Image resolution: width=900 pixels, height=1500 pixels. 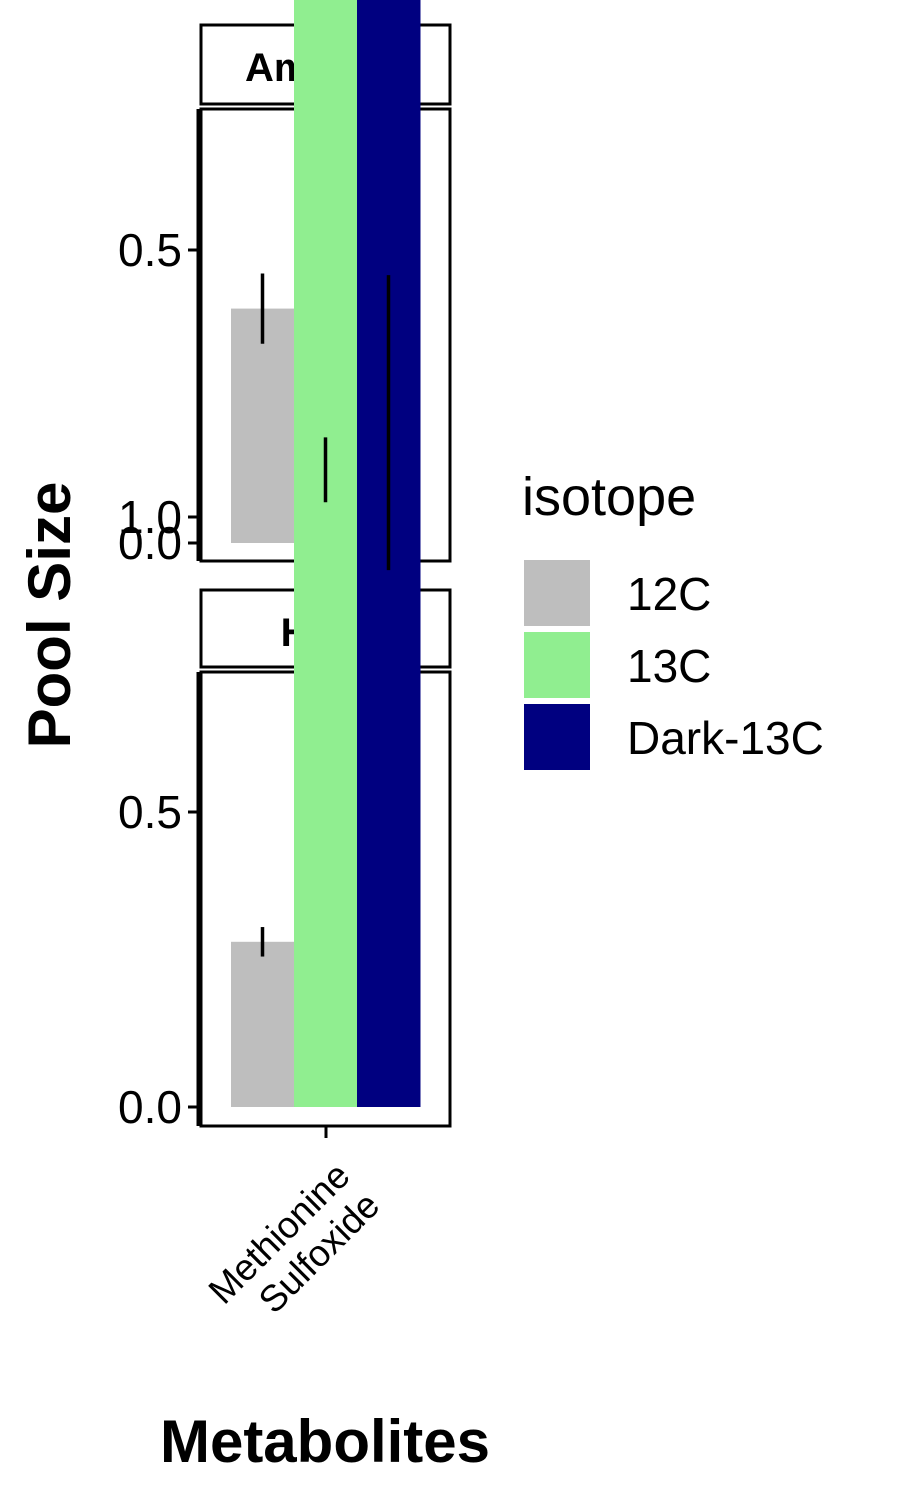 What do you see at coordinates (609, 497) in the screenshot?
I see `legend-title: isotope` at bounding box center [609, 497].